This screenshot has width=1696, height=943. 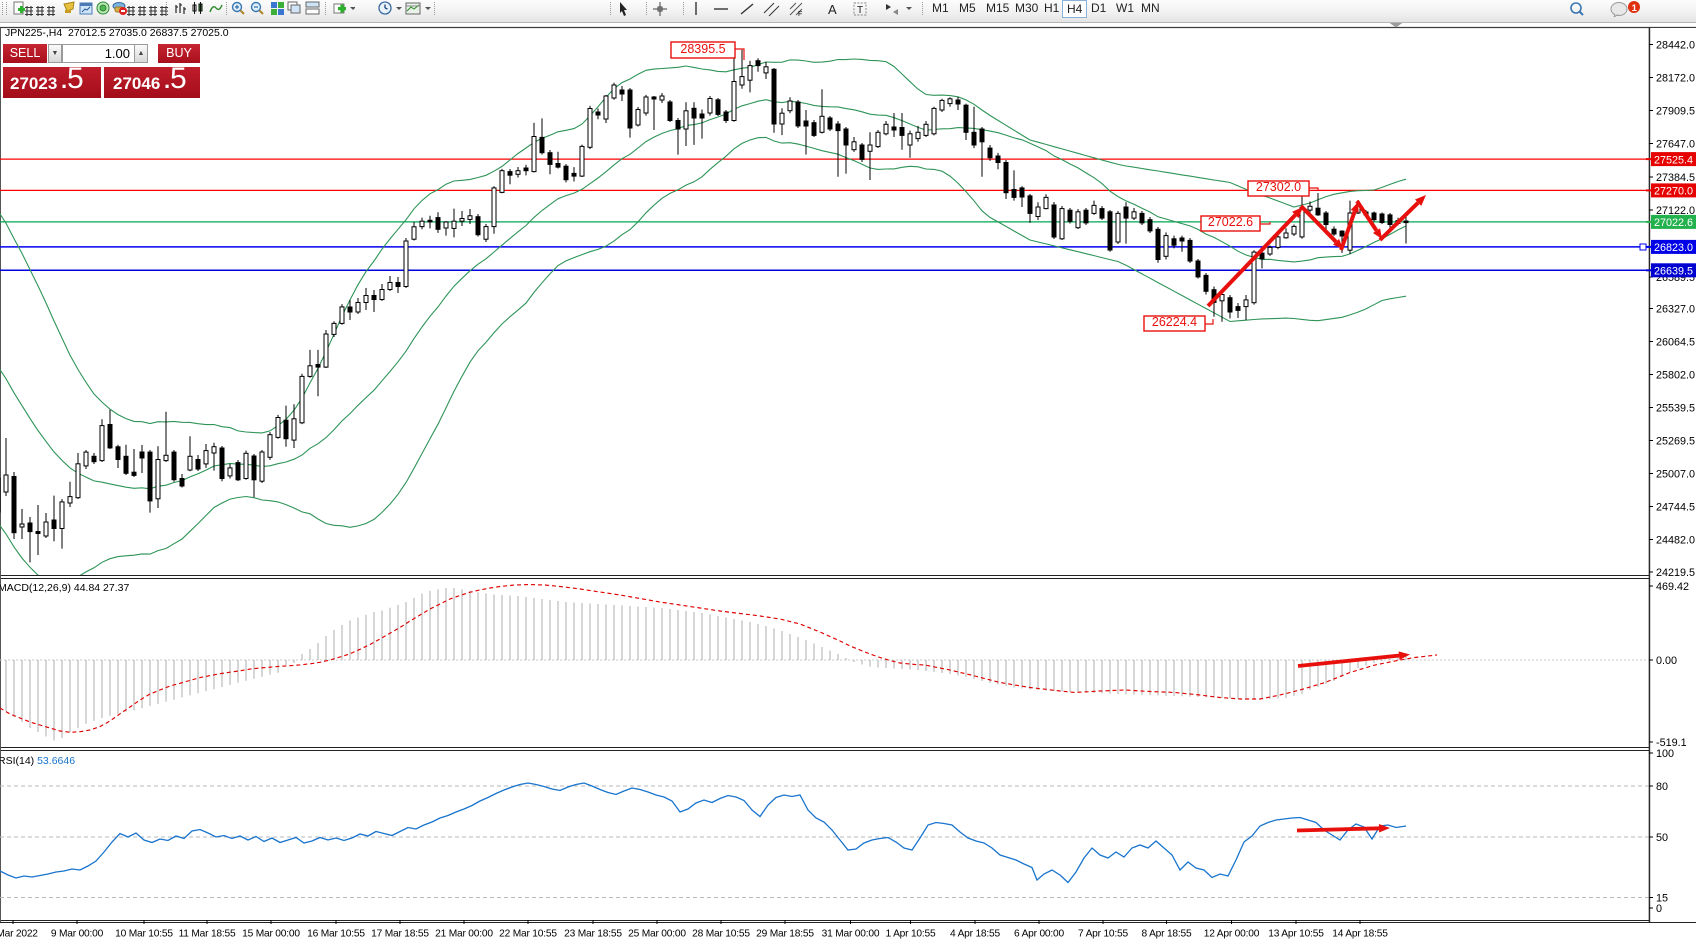 What do you see at coordinates (657, 934) in the screenshot?
I see `svg-text: 25 Mar 00:00` at bounding box center [657, 934].